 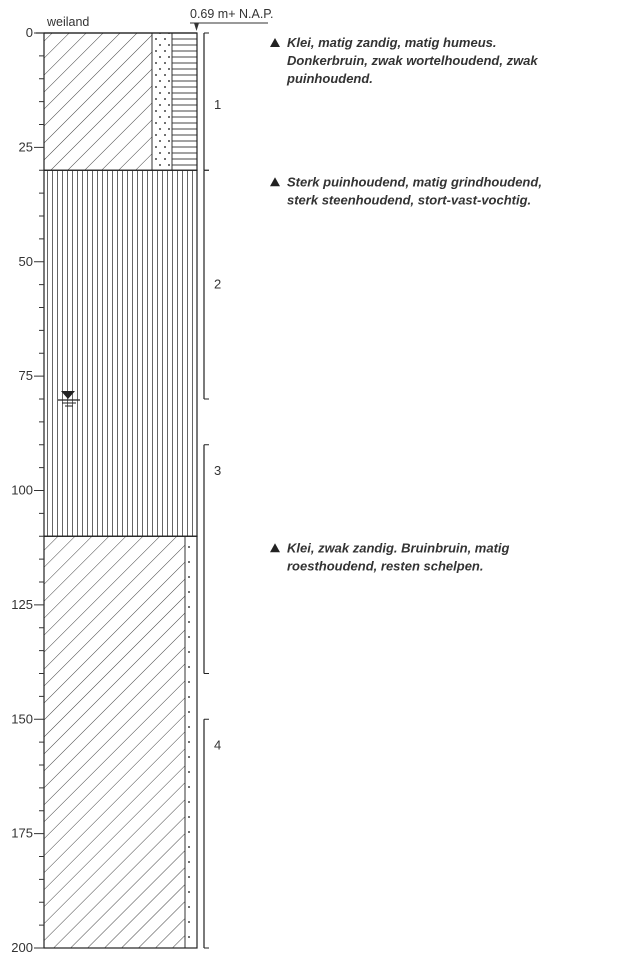 What do you see at coordinates (217, 283) in the screenshot?
I see `sample-label: 2` at bounding box center [217, 283].